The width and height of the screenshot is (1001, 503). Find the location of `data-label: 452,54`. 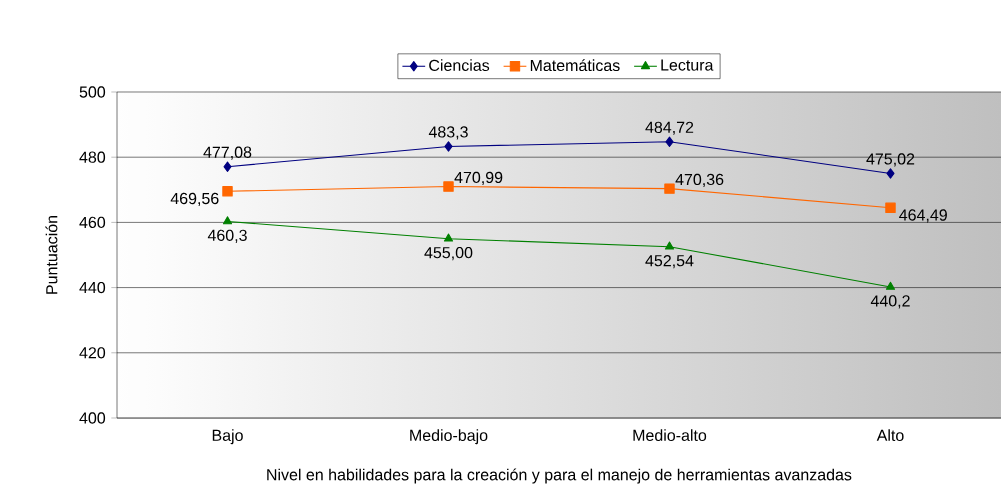

data-label: 452,54 is located at coordinates (669, 261).